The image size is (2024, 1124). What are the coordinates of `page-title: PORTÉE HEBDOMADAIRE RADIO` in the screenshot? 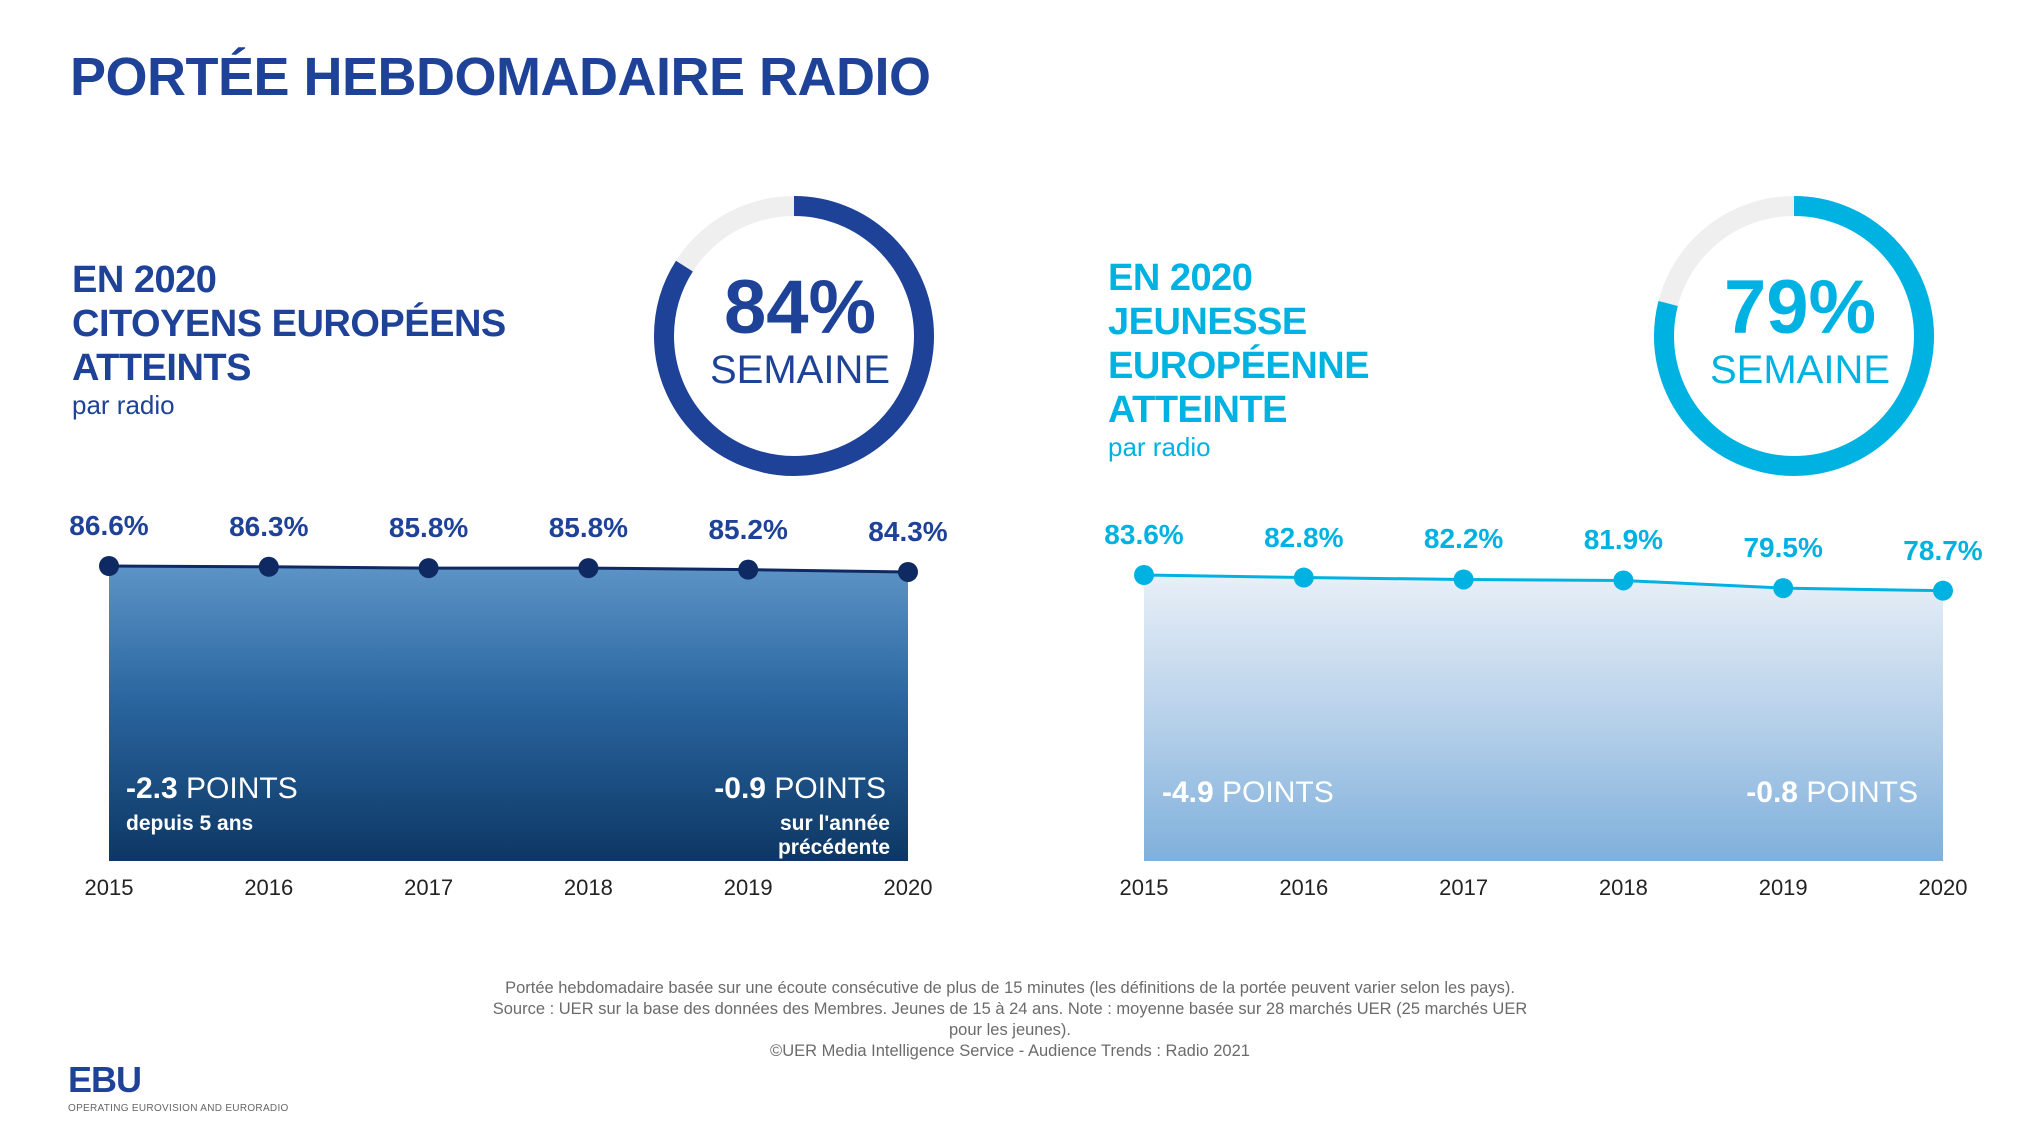 It's located at (500, 77).